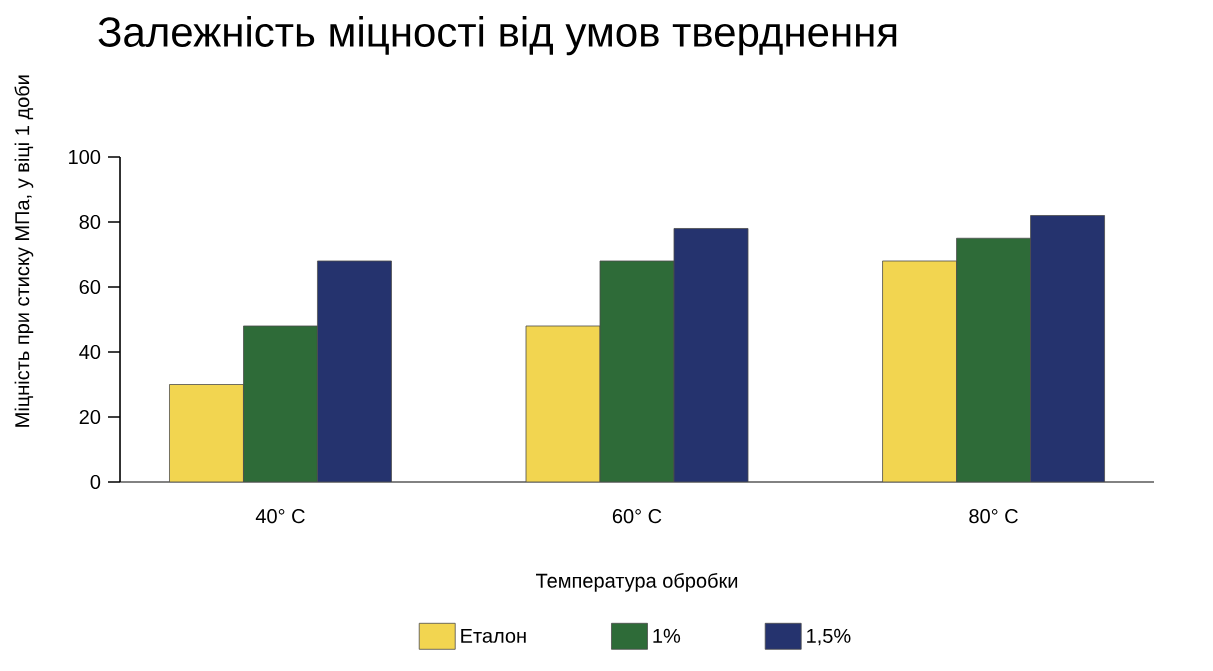  Describe the element at coordinates (90, 417) in the screenshot. I see `y-tick-label: 20` at that location.